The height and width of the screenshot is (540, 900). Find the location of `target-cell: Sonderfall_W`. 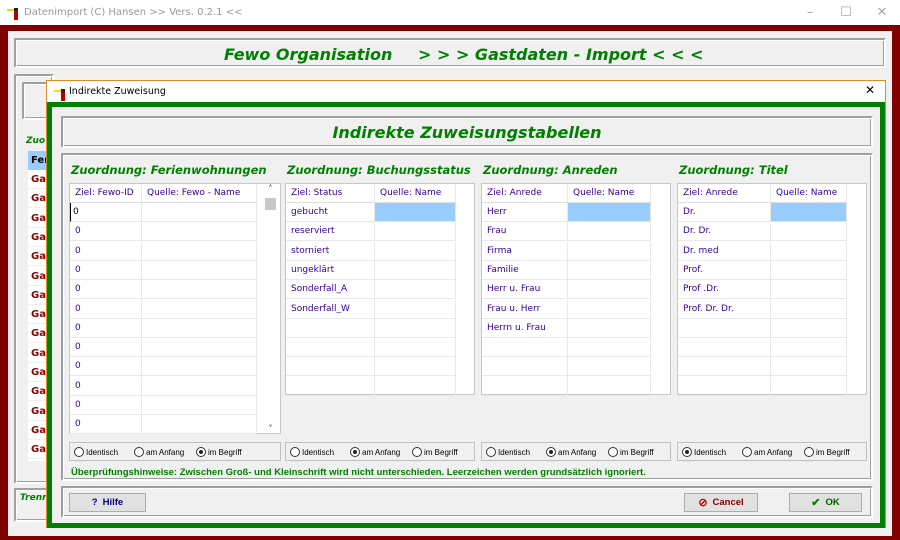

target-cell: Sonderfall_W is located at coordinates (330, 309).